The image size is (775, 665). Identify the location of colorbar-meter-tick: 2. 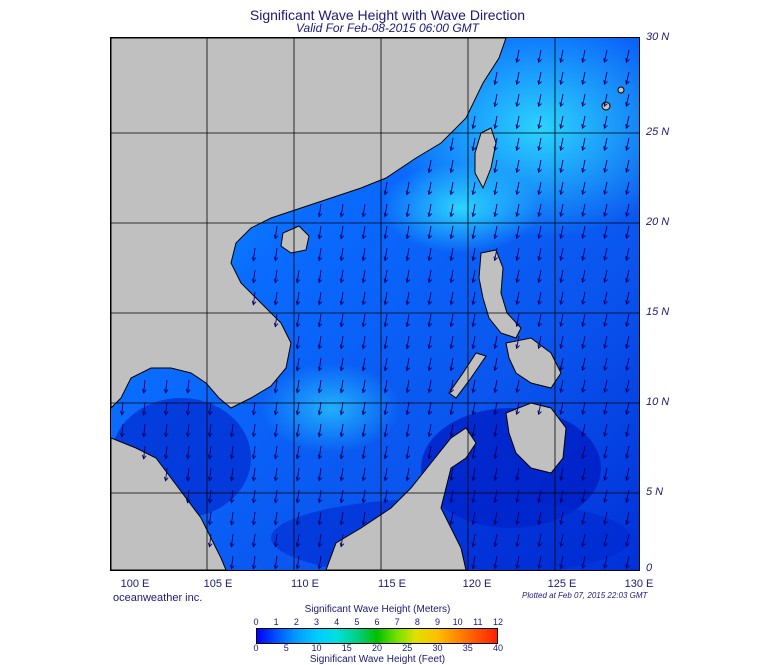
(296, 622).